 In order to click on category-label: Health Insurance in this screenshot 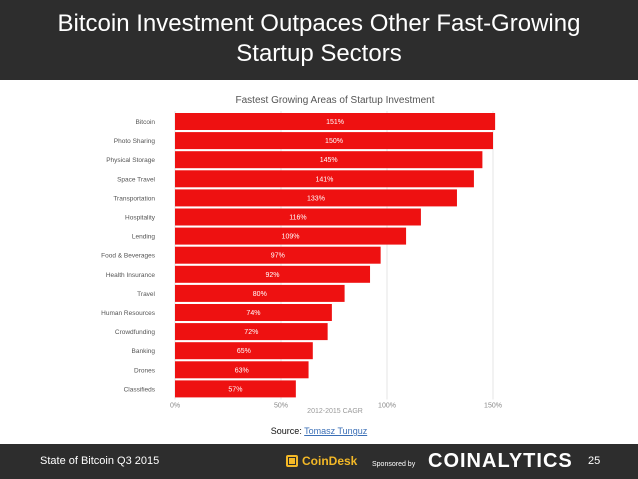, I will do `click(131, 275)`.